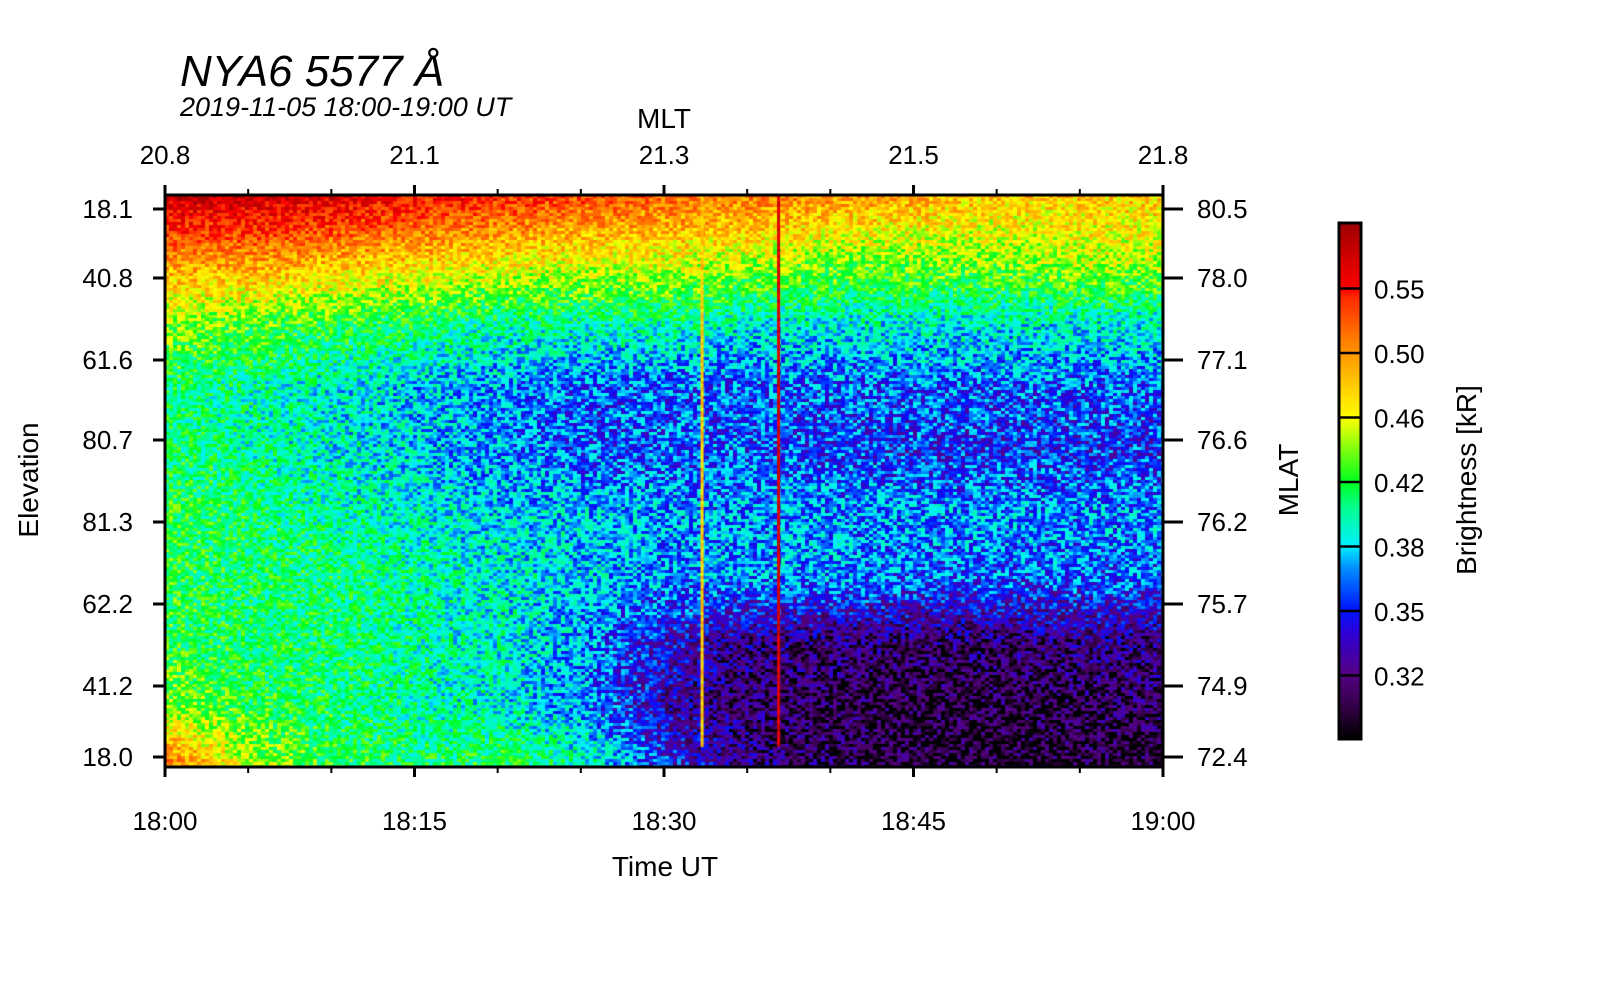 This screenshot has width=1600, height=1000. Describe the element at coordinates (1222, 360) in the screenshot. I see `right-tick-label: 77.1` at that location.